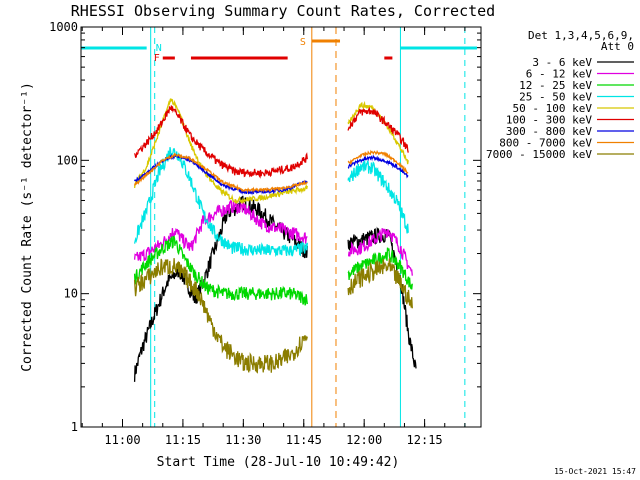 Image resolution: width=640 pixels, height=480 pixels. Describe the element at coordinates (243, 440) in the screenshot. I see `x-tick-label: 11:30` at that location.